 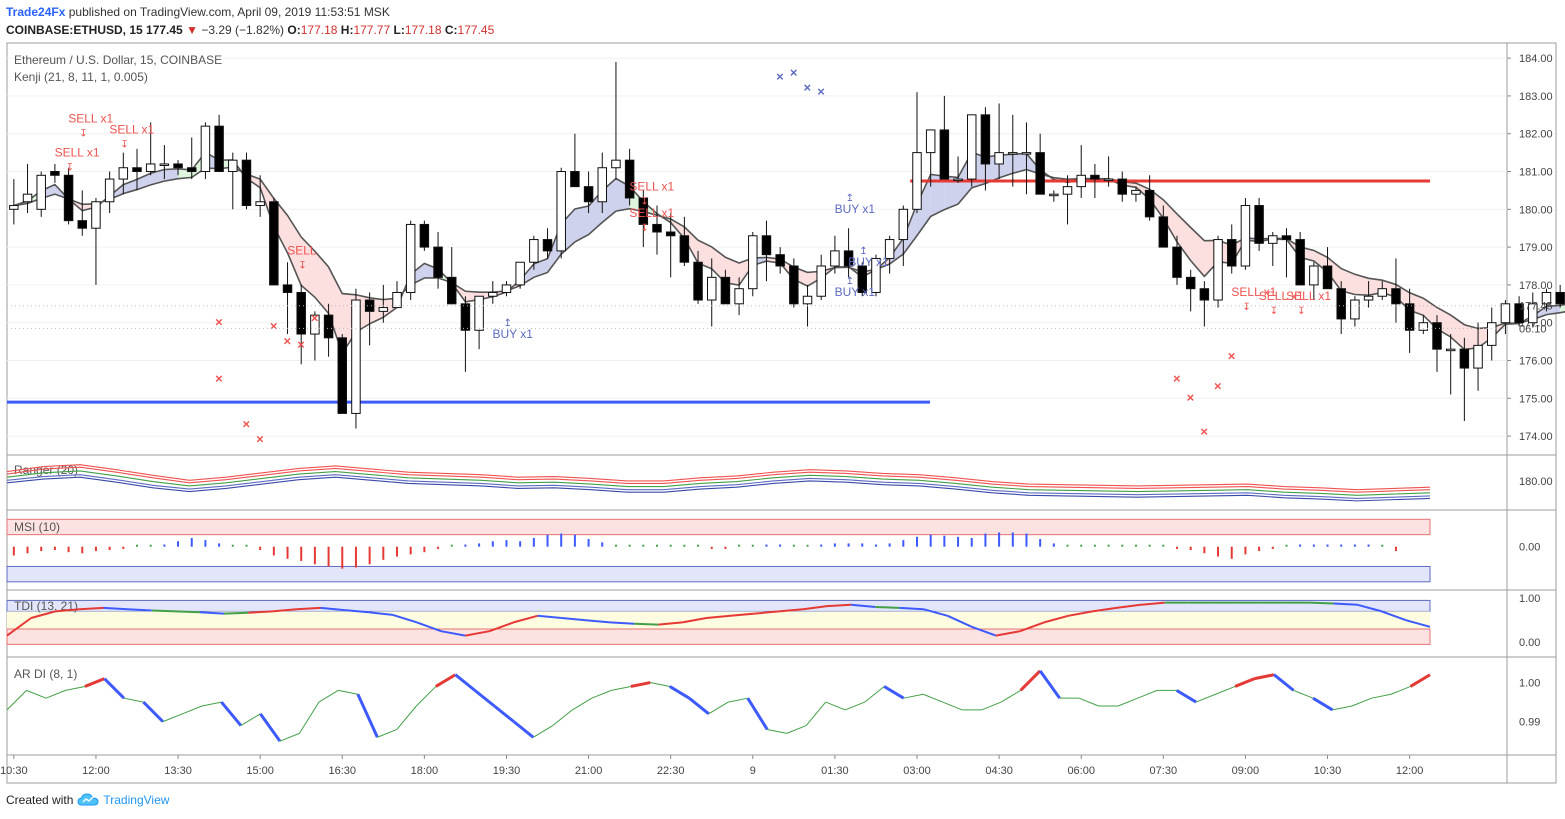 I want to click on tdi-middle-zone, so click(x=718, y=620).